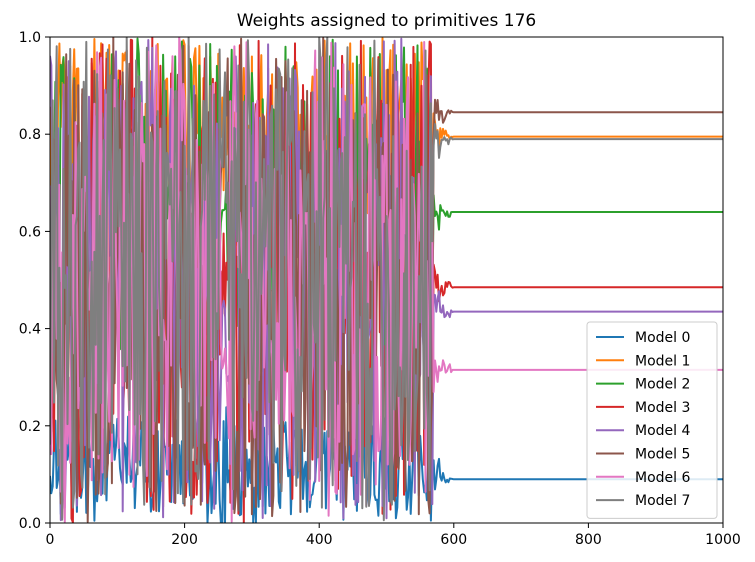  Describe the element at coordinates (662, 385) in the screenshot. I see `legend-label-2: Model 2` at that location.